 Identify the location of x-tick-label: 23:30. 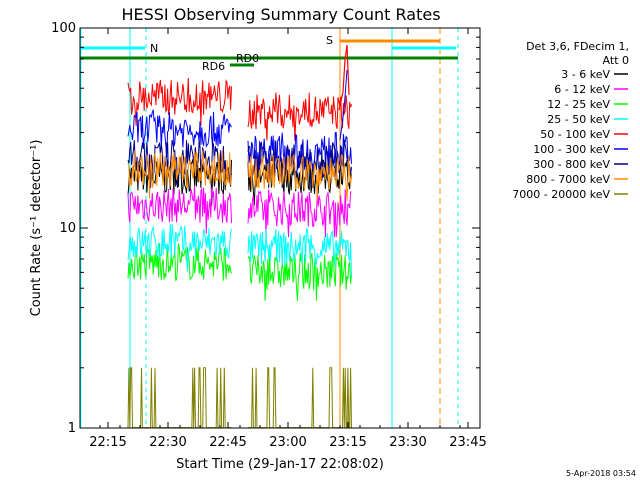
(407, 442).